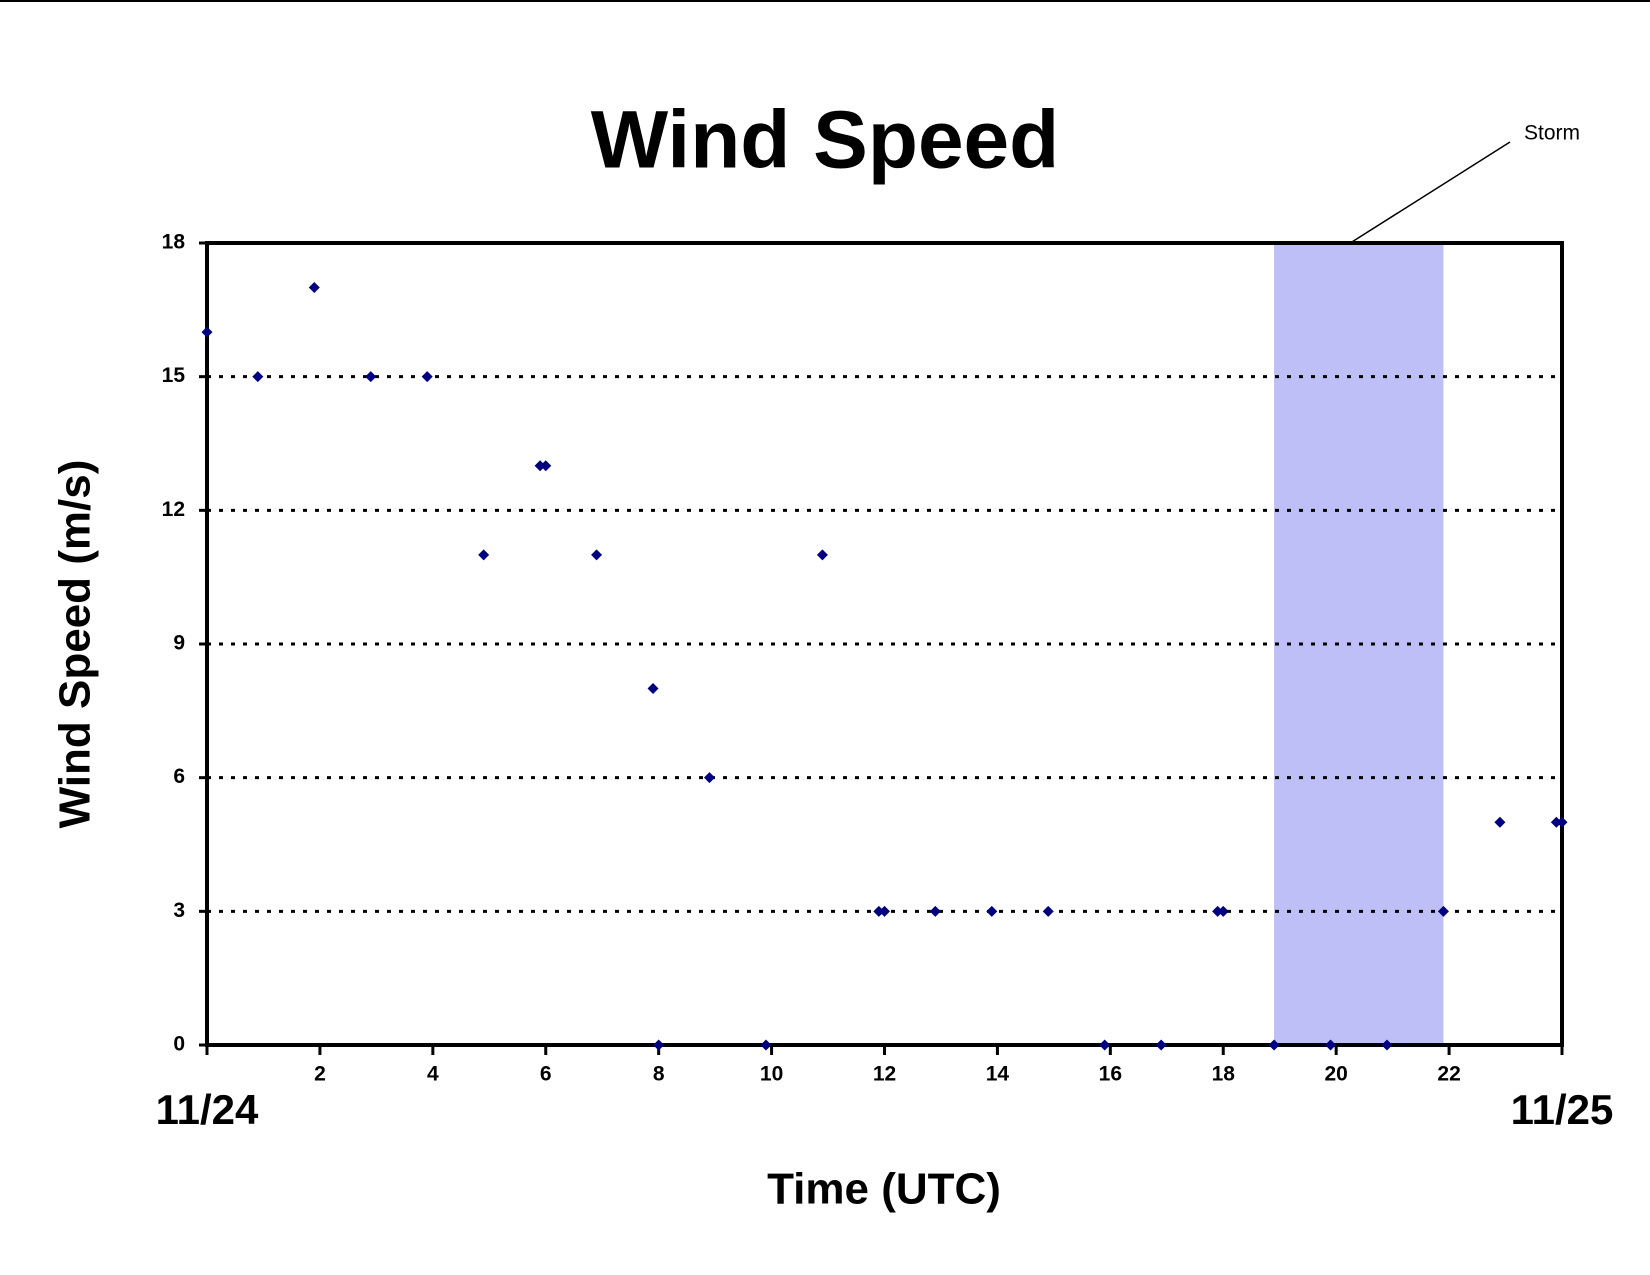 The height and width of the screenshot is (1275, 1650). Describe the element at coordinates (1335, 1074) in the screenshot. I see `x-tick-label: 20` at that location.